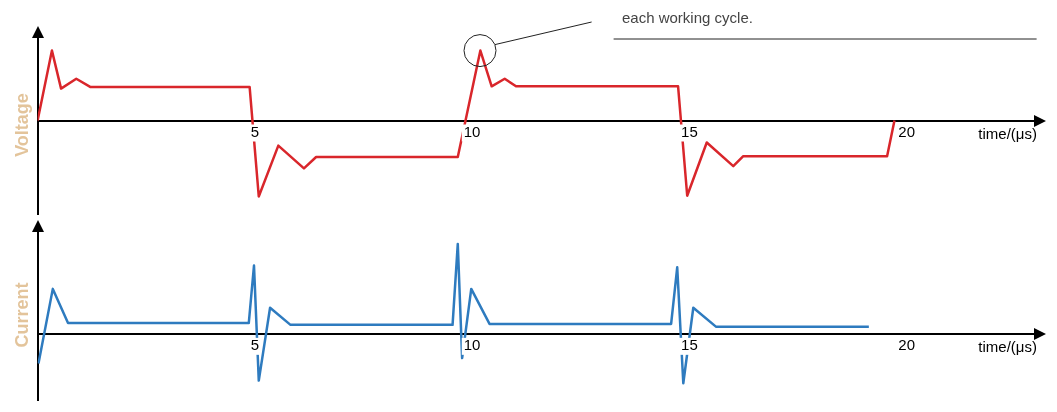 The width and height of the screenshot is (1057, 412). I want to click on y-axis-title: Current, so click(21, 315).